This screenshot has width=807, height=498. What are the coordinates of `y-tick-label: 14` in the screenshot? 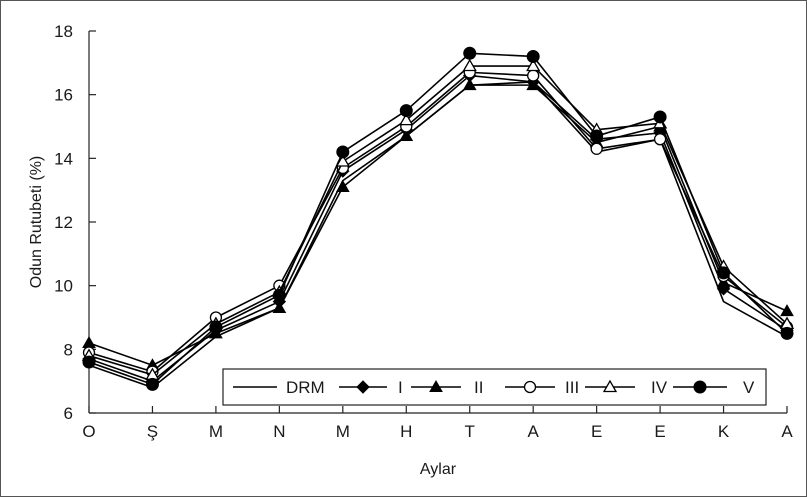 It's located at (63, 158).